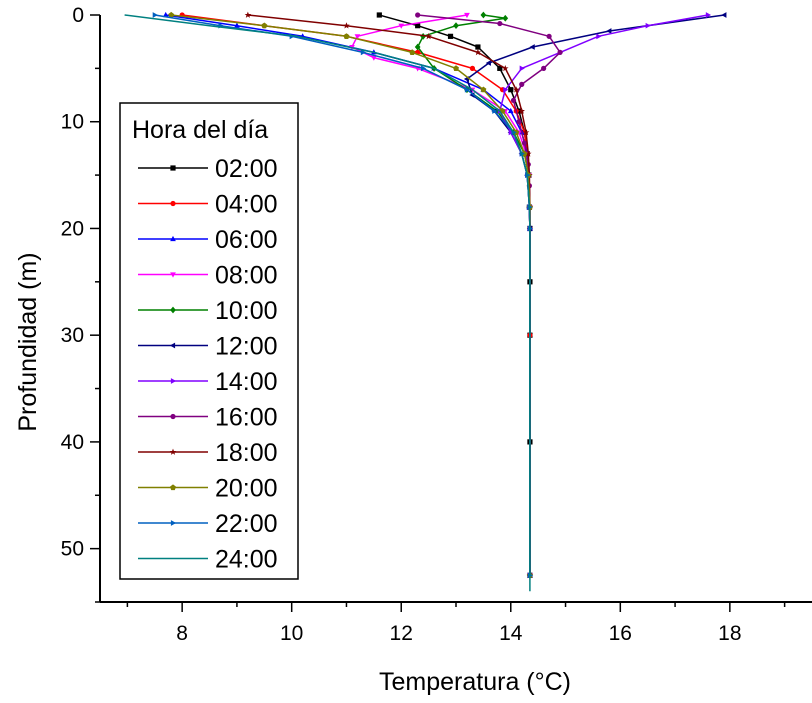  Describe the element at coordinates (246, 240) in the screenshot. I see `legend-label: 06:00` at that location.